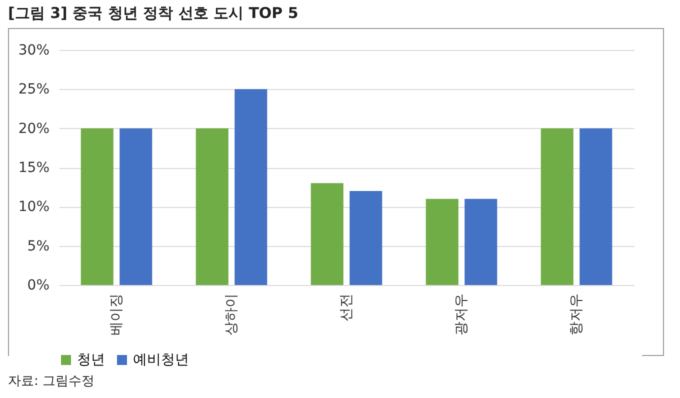  What do you see at coordinates (34, 128) in the screenshot?
I see `y-tick-label: 20%` at bounding box center [34, 128].